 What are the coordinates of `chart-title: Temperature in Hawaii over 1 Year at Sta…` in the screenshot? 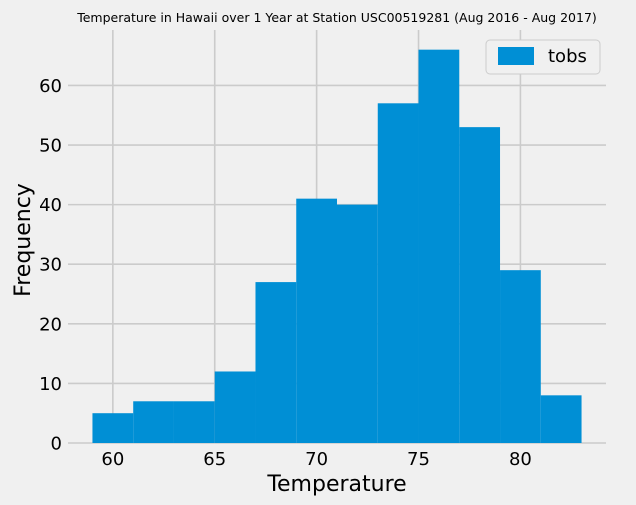 It's located at (336, 17).